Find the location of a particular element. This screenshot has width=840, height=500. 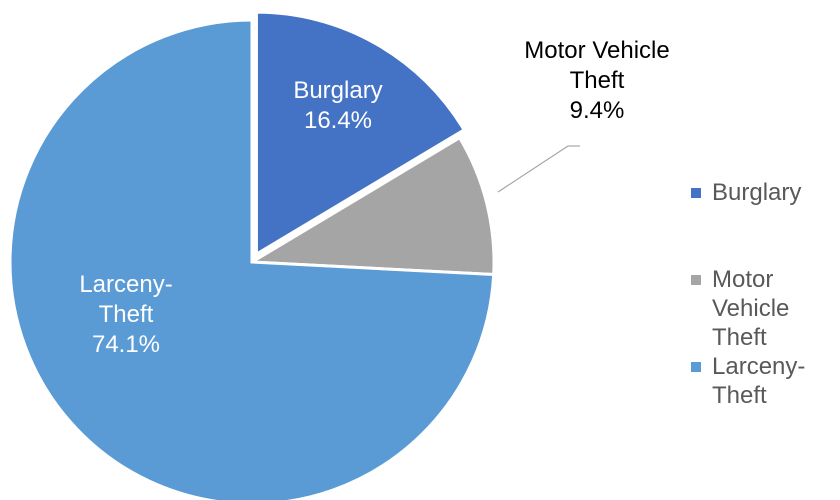

data-label-line: 9.4% is located at coordinates (597, 110).